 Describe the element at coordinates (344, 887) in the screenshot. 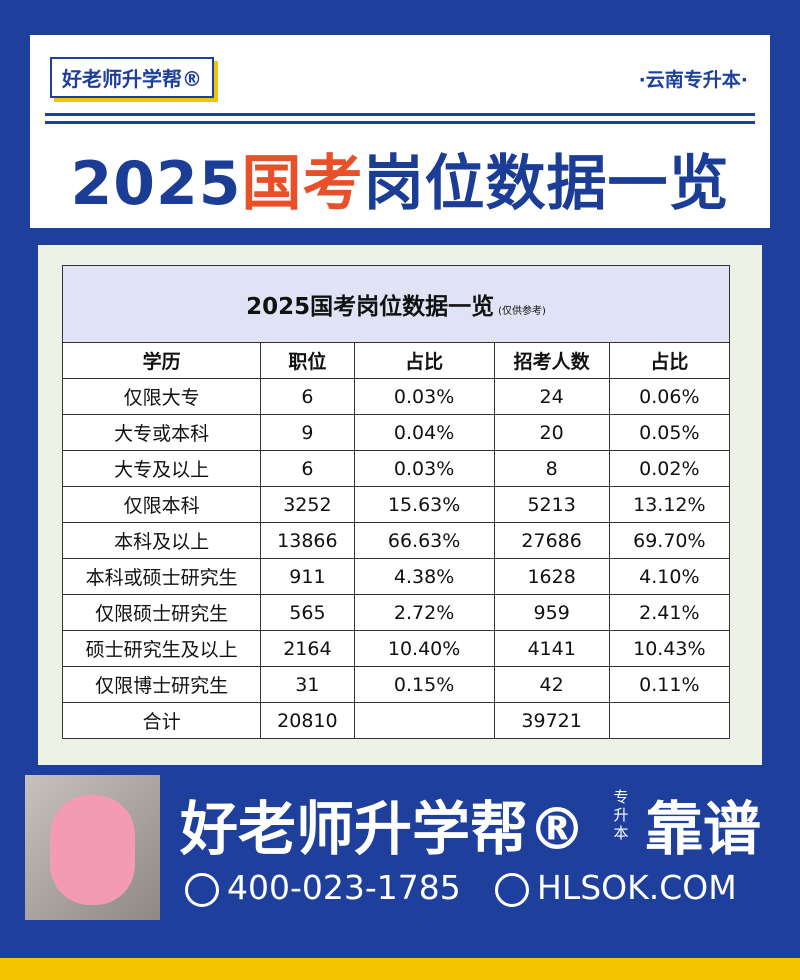

I see `phone-text: 400-023-1785` at that location.